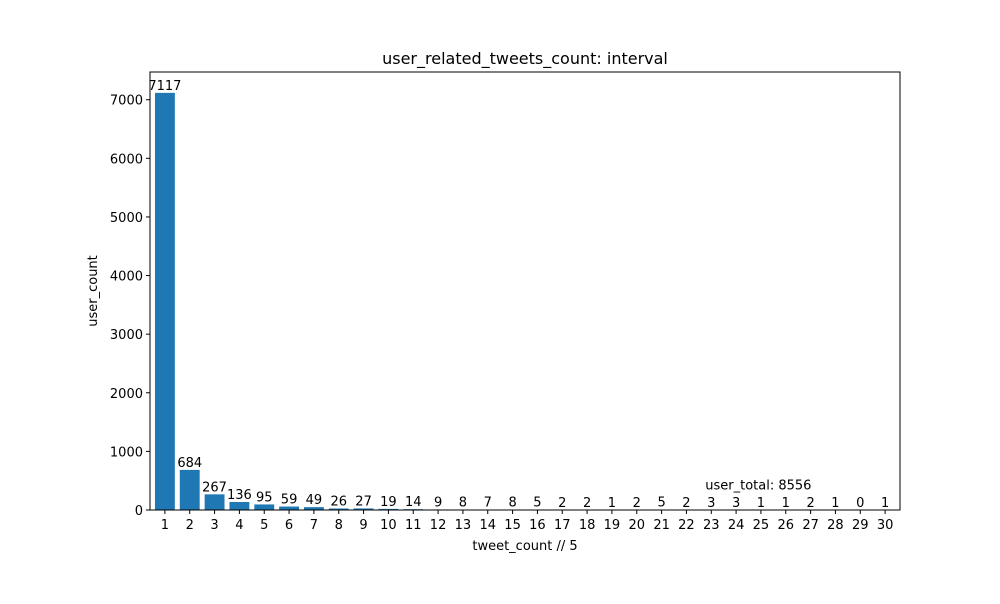  Describe the element at coordinates (438, 502) in the screenshot. I see `data-label: 9` at that location.